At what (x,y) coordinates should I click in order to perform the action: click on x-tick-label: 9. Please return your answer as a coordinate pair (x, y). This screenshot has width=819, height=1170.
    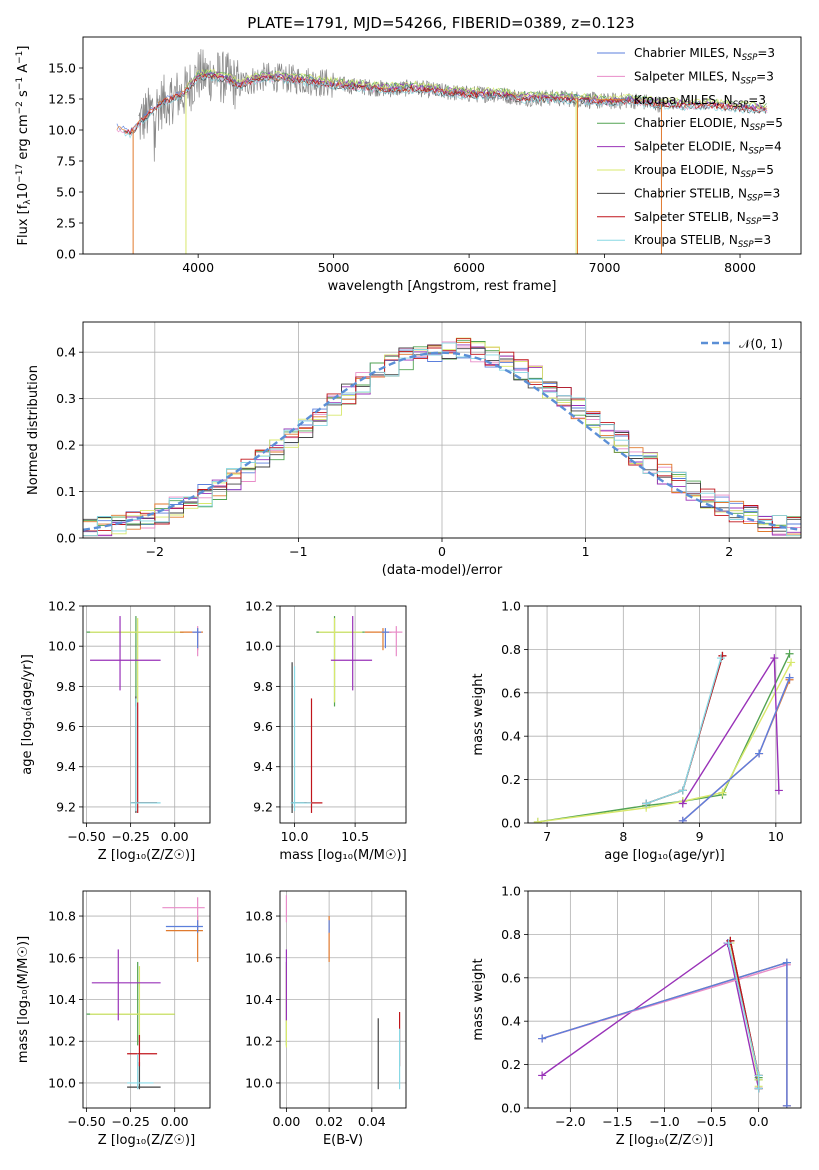
    Looking at the image, I should click on (700, 836).